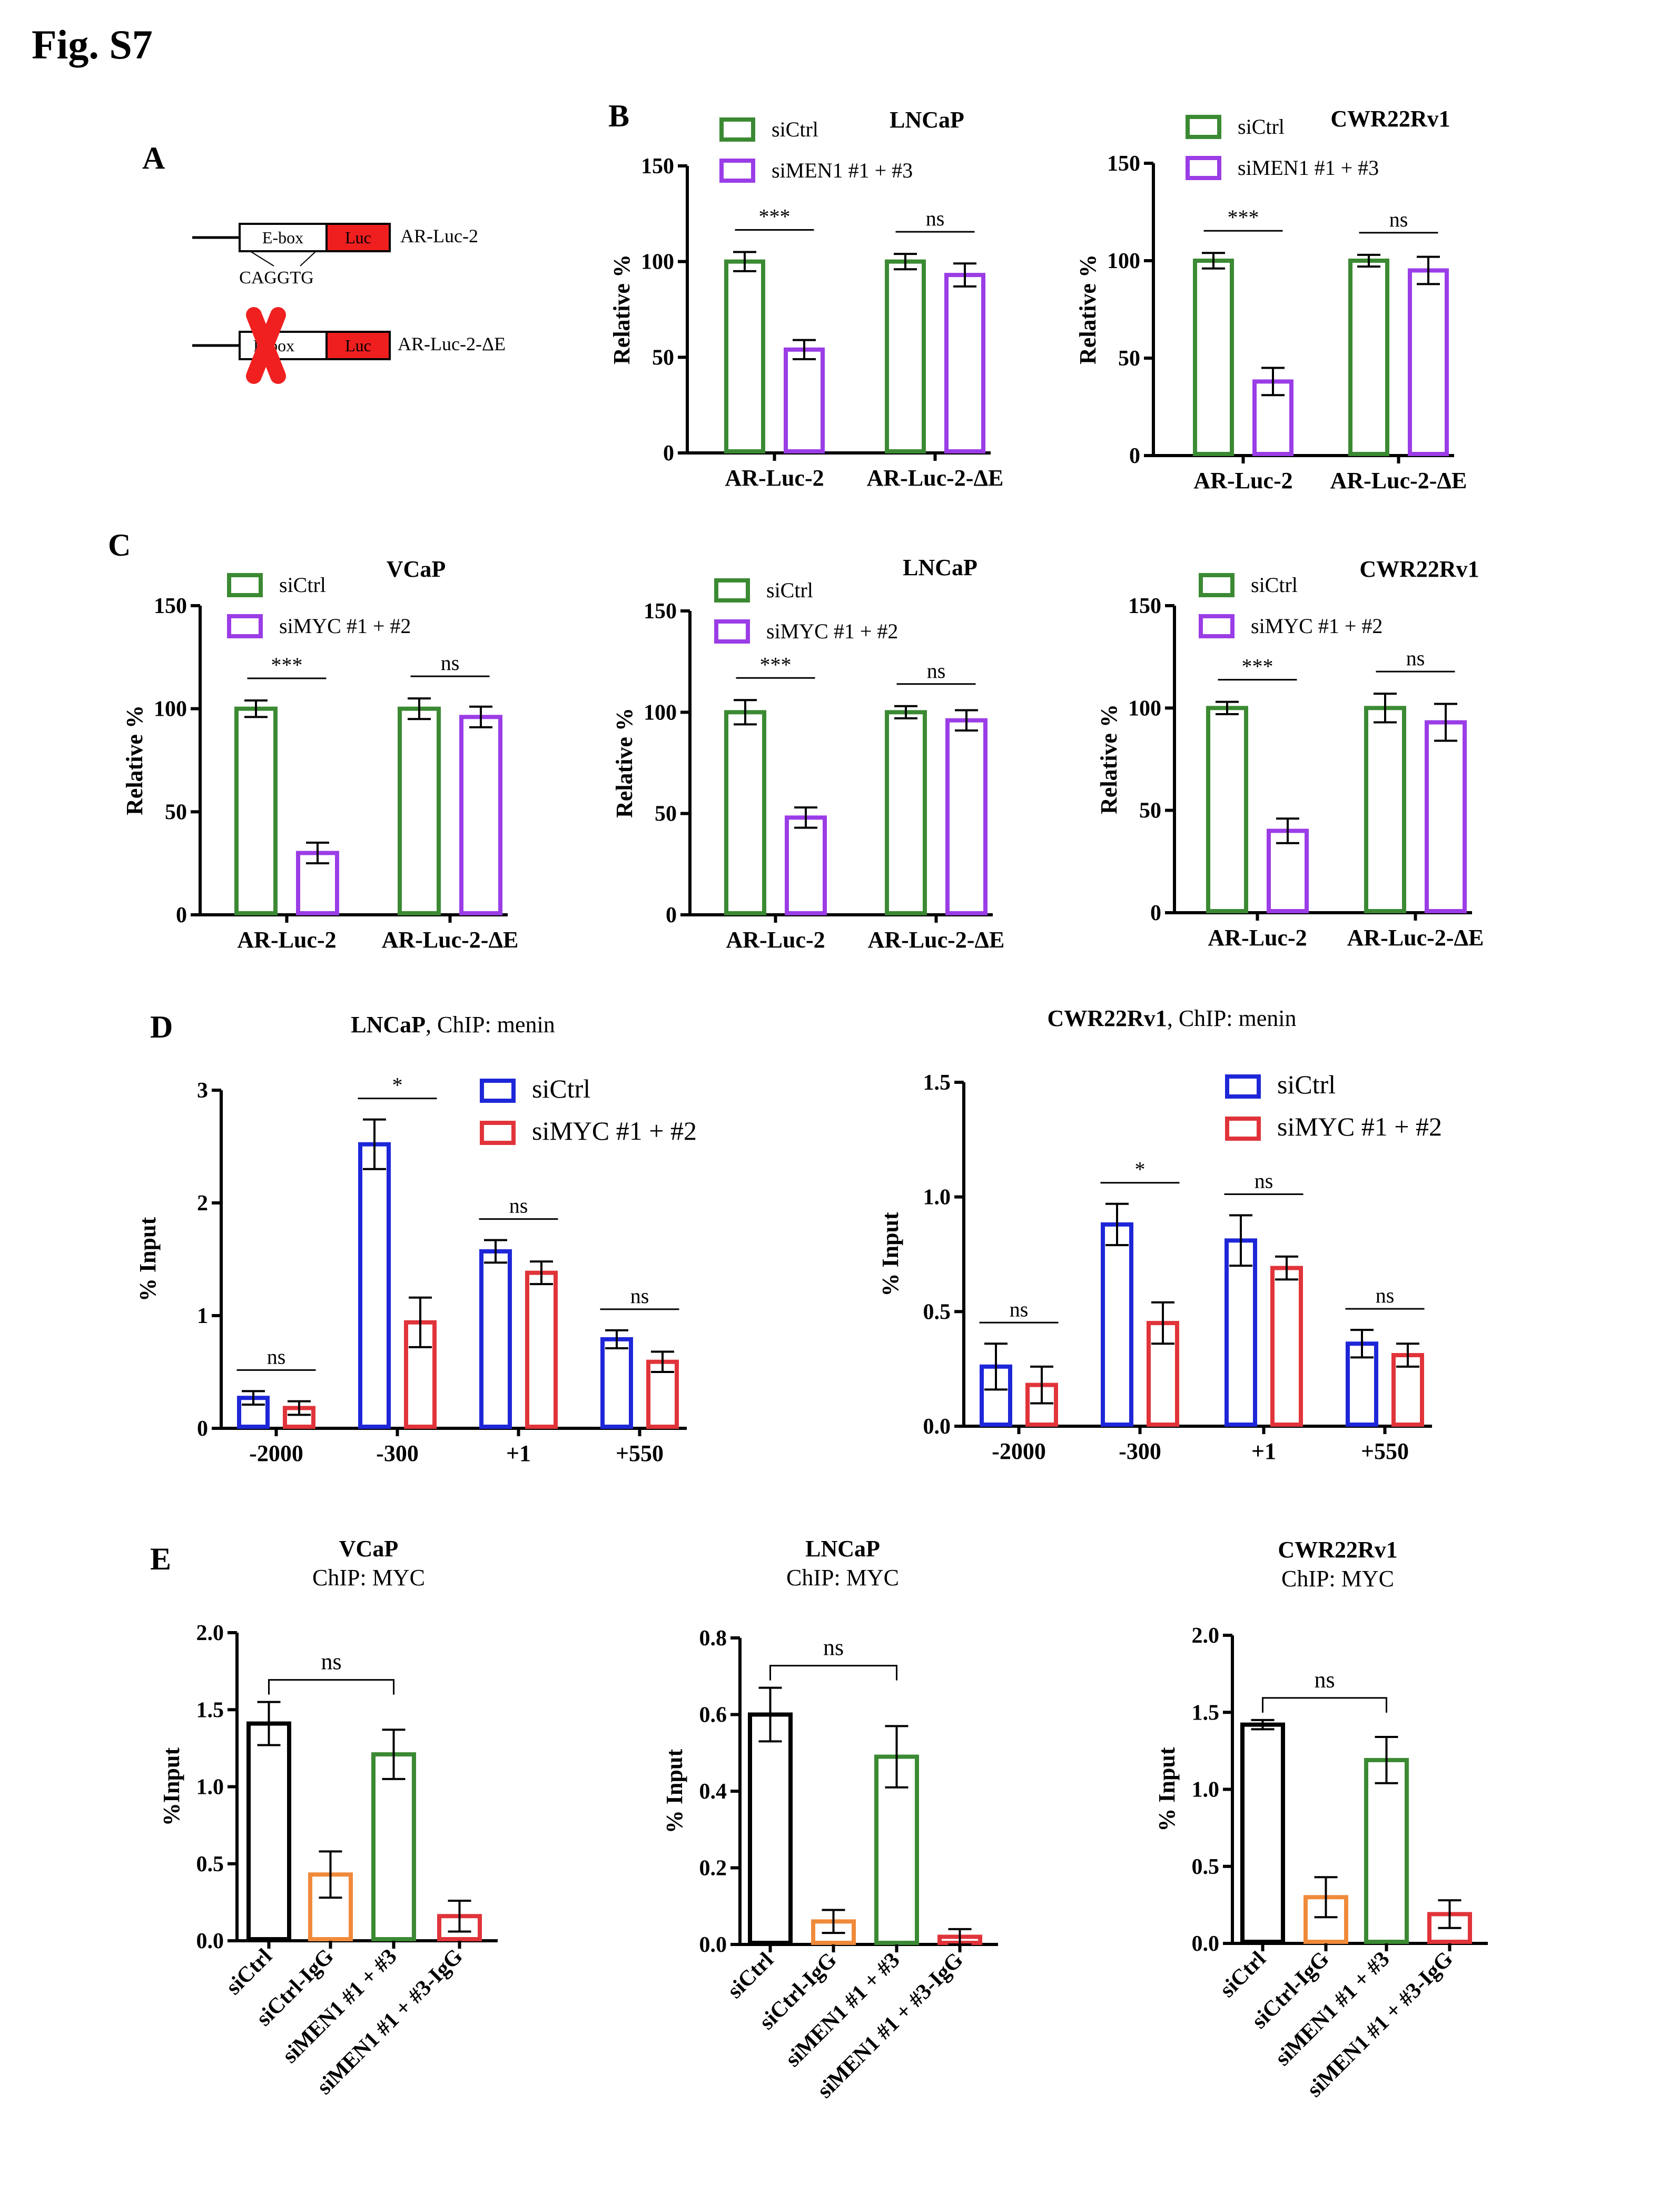 This screenshot has width=1659, height=2212. Describe the element at coordinates (1308, 168) in the screenshot. I see `legend-label: siMEN1 #1 + #3` at that location.